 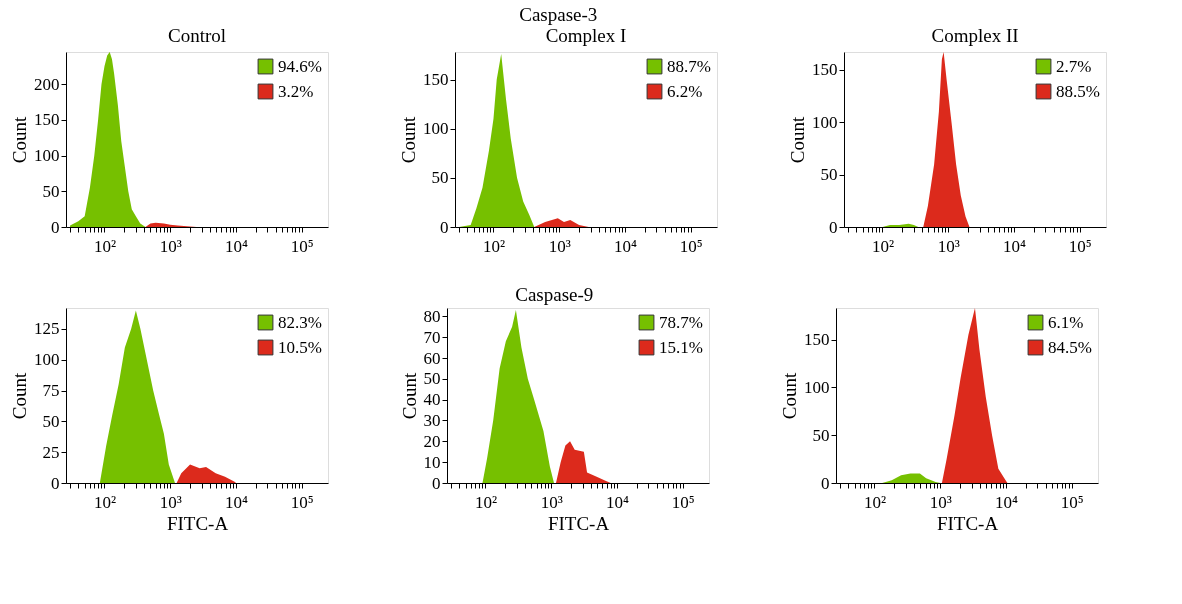 What do you see at coordinates (689, 66) in the screenshot?
I see `legend-label: 88.7%` at bounding box center [689, 66].